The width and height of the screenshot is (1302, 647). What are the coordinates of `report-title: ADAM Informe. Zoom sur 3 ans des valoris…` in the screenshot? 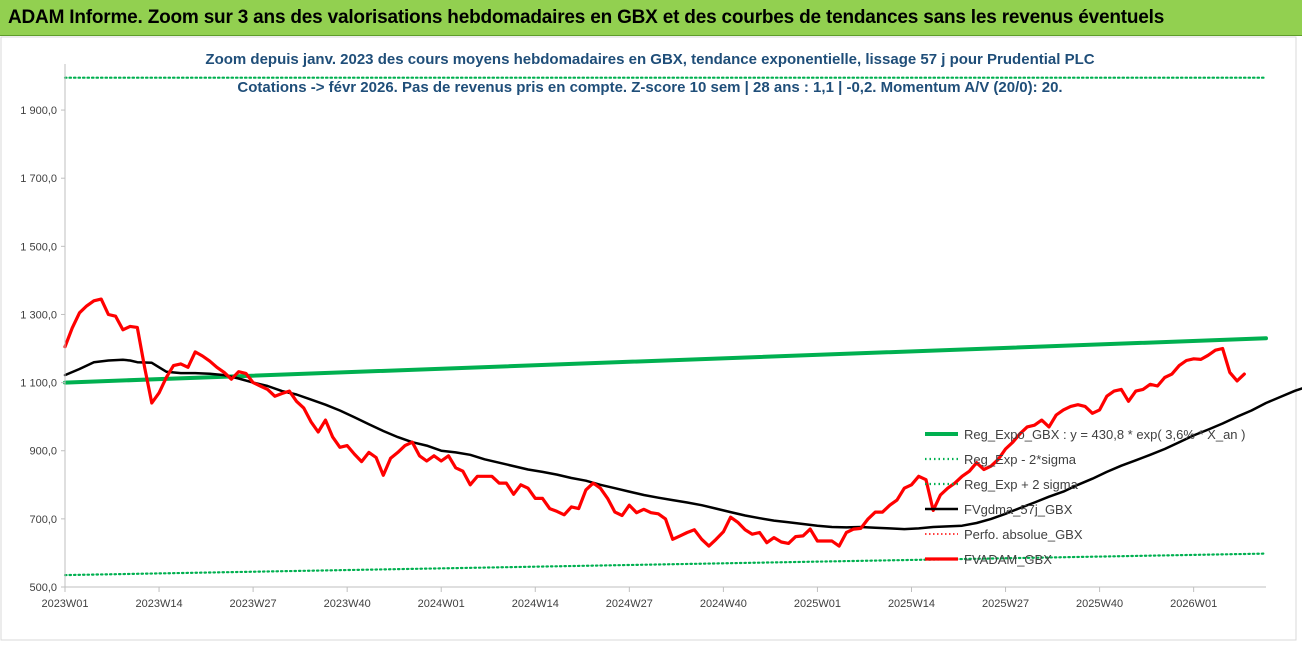 It's located at (586, 17).